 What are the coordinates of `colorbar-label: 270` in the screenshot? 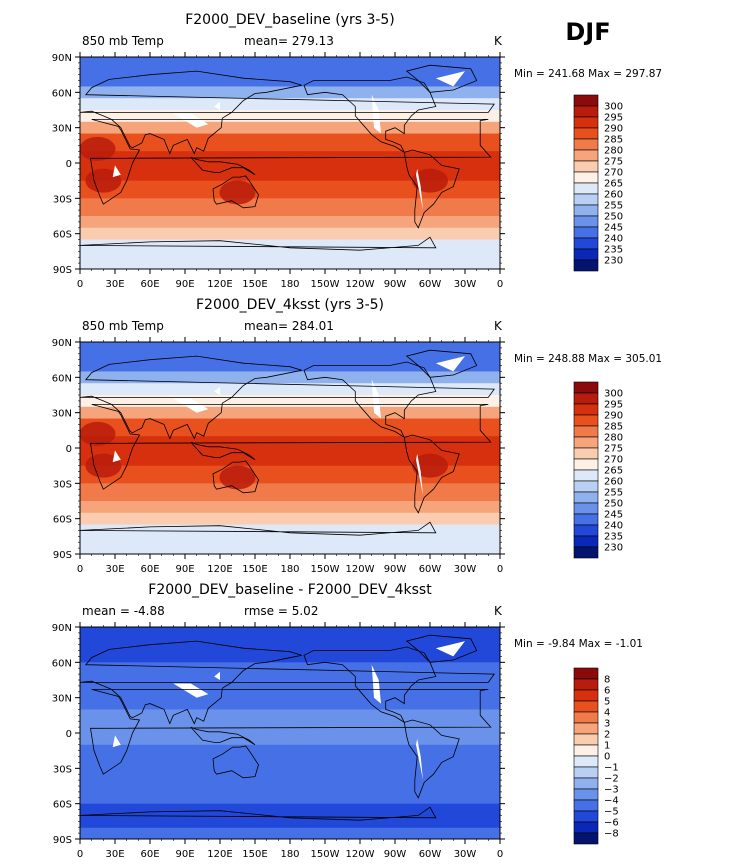 It's located at (613, 173).